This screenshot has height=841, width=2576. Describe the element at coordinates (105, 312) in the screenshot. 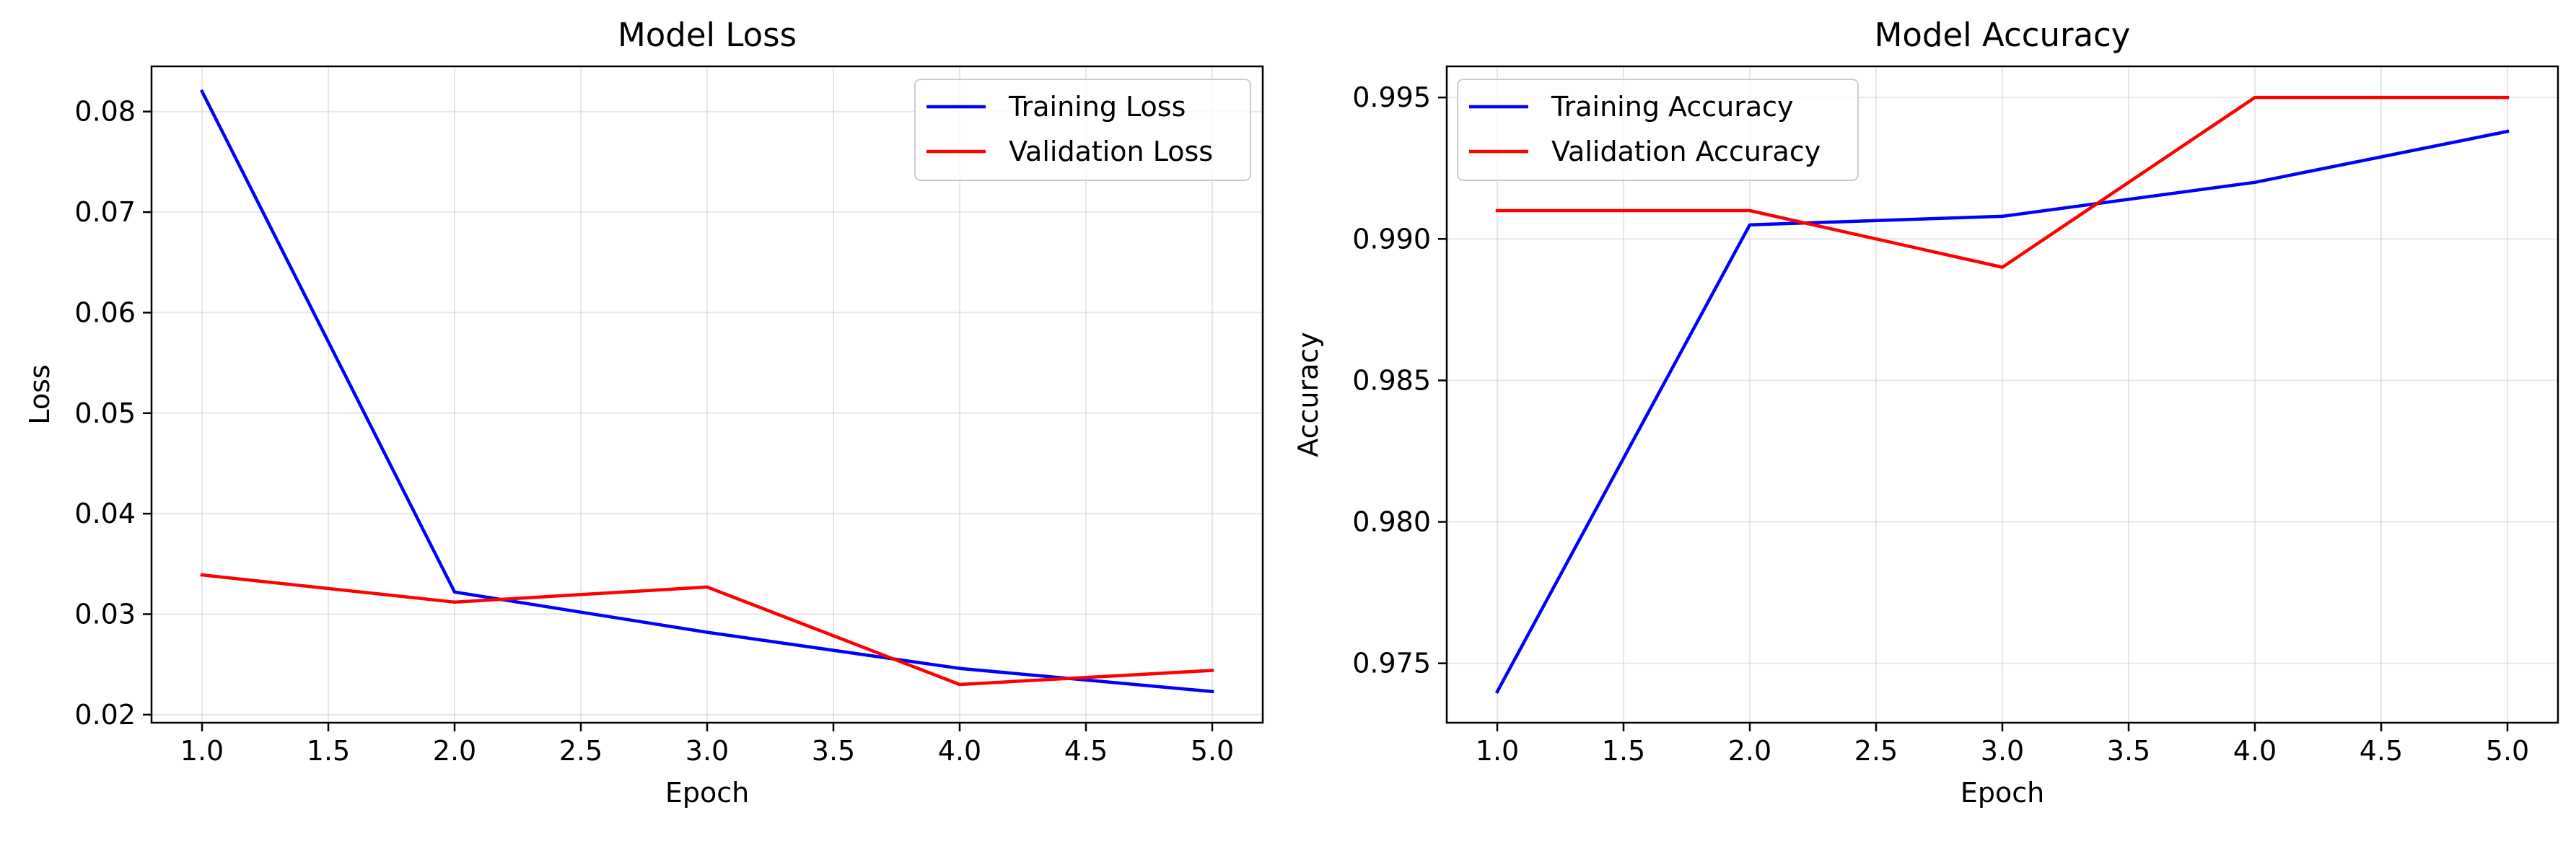

I see `y-tick-label: 0.06` at that location.